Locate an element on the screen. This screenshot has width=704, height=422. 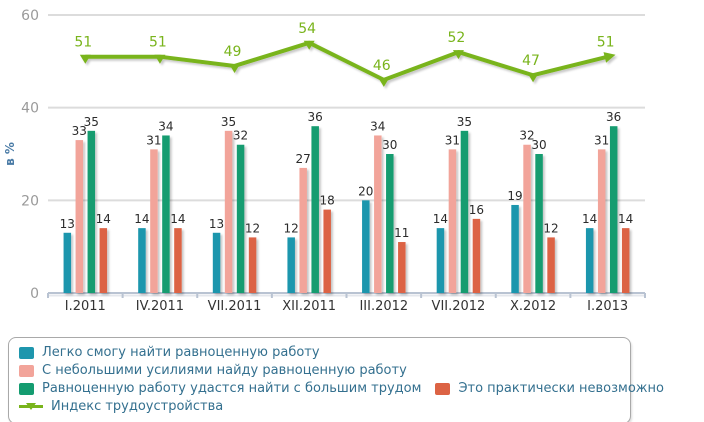
legend-line-marker-icon is located at coordinates (31, 406).